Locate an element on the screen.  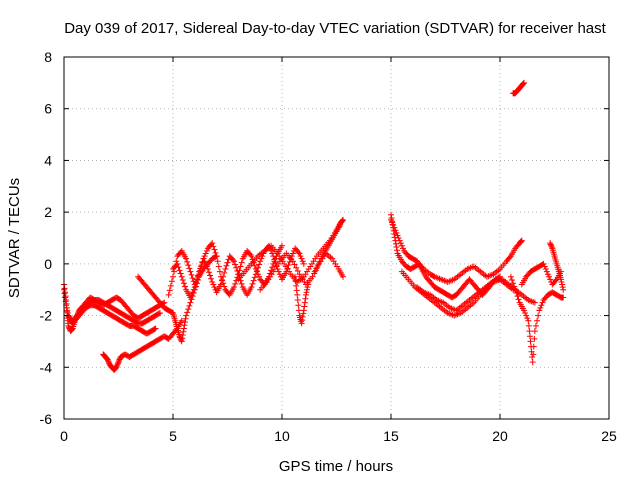
y-tick-label: -4 is located at coordinates (46, 367).